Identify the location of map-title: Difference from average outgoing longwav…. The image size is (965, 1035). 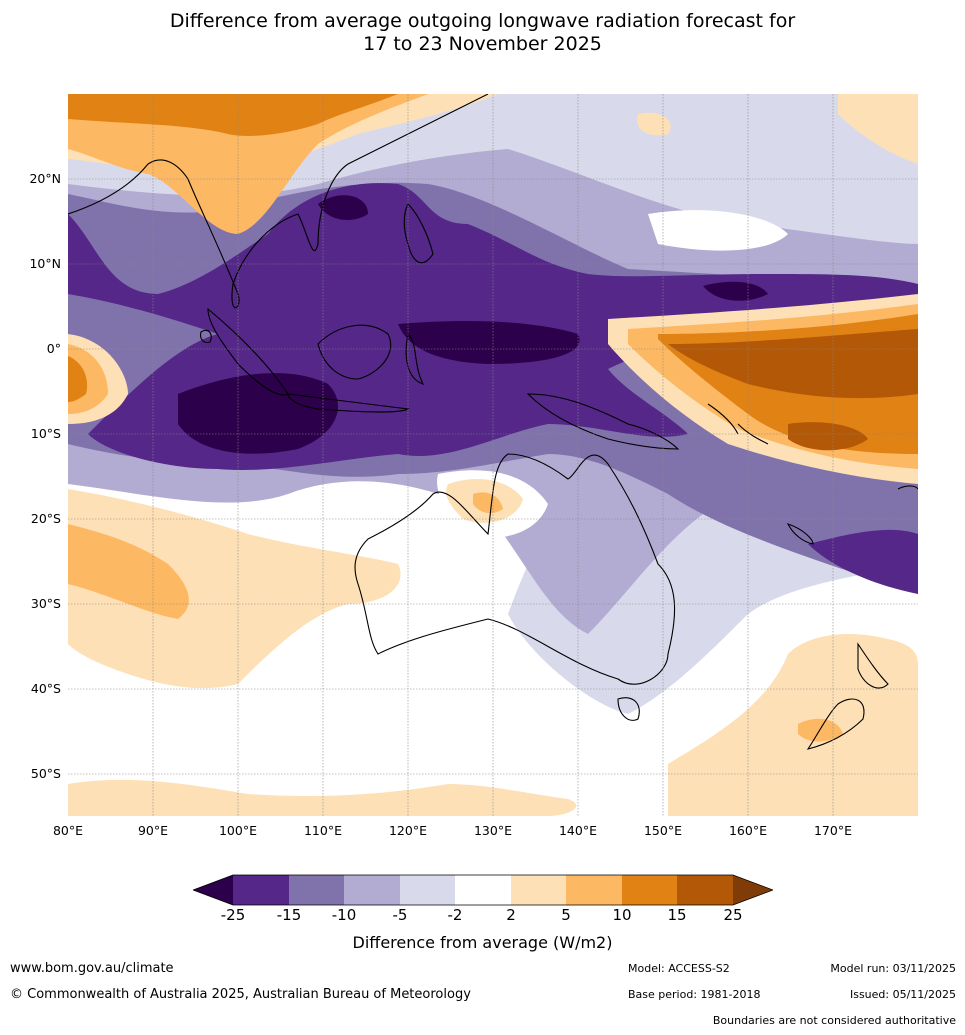
(482, 33).